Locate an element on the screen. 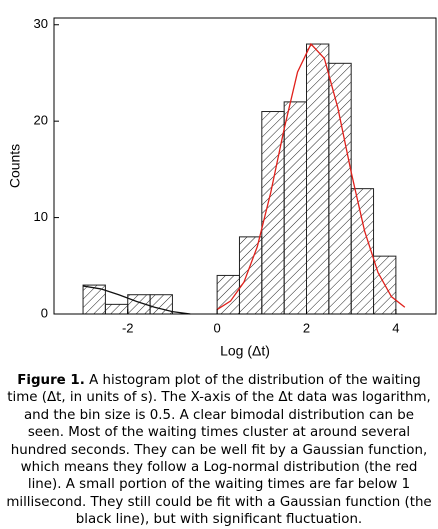  y-tick-label: 20 is located at coordinates (41, 120).